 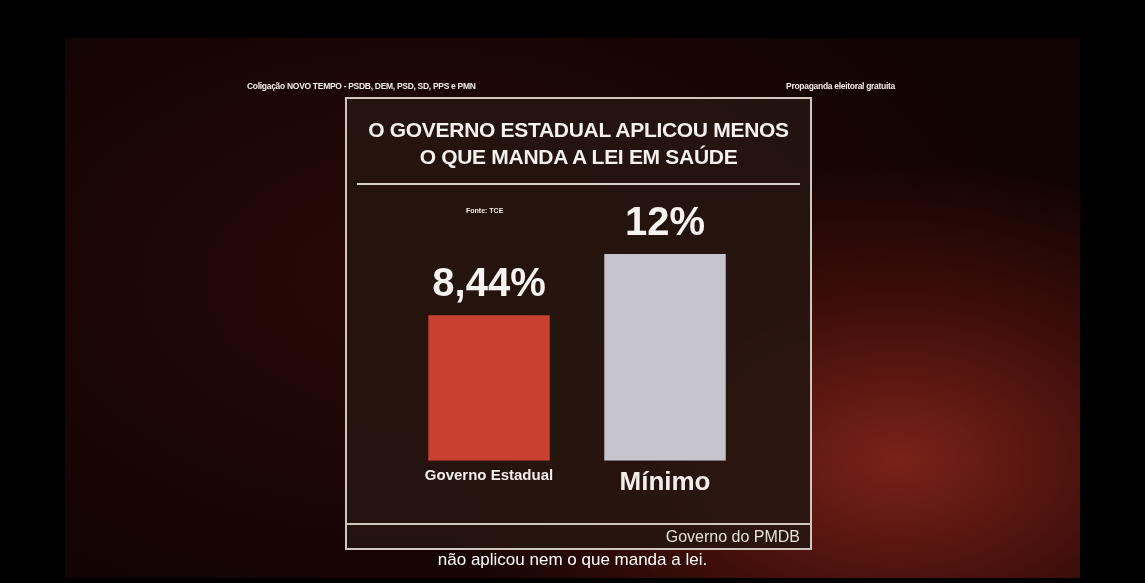 What do you see at coordinates (361, 86) in the screenshot?
I see `text: Coligação NOVO TEMPO - PSDB, DEM, PSD, SD, PPS e PMN` at bounding box center [361, 86].